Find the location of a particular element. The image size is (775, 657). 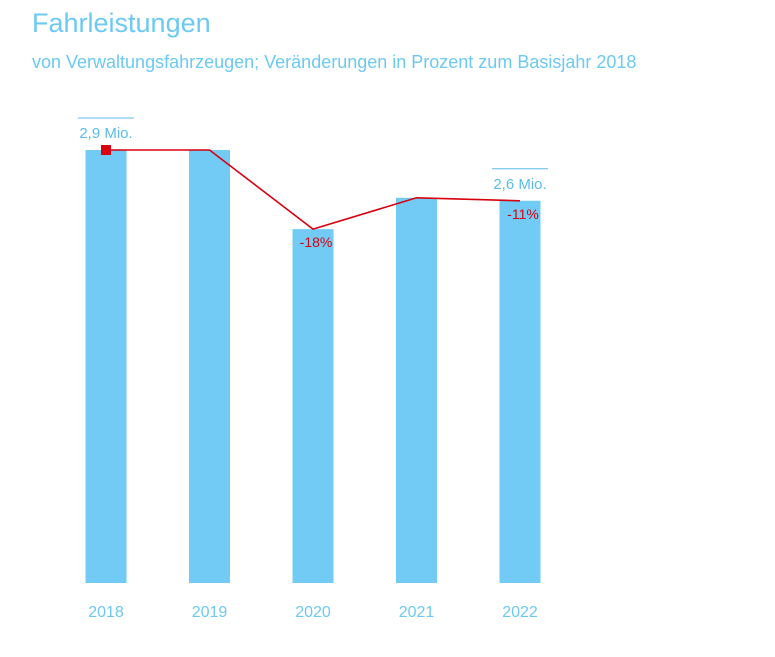

percent-labels: -18% -11% is located at coordinates (419, 228).